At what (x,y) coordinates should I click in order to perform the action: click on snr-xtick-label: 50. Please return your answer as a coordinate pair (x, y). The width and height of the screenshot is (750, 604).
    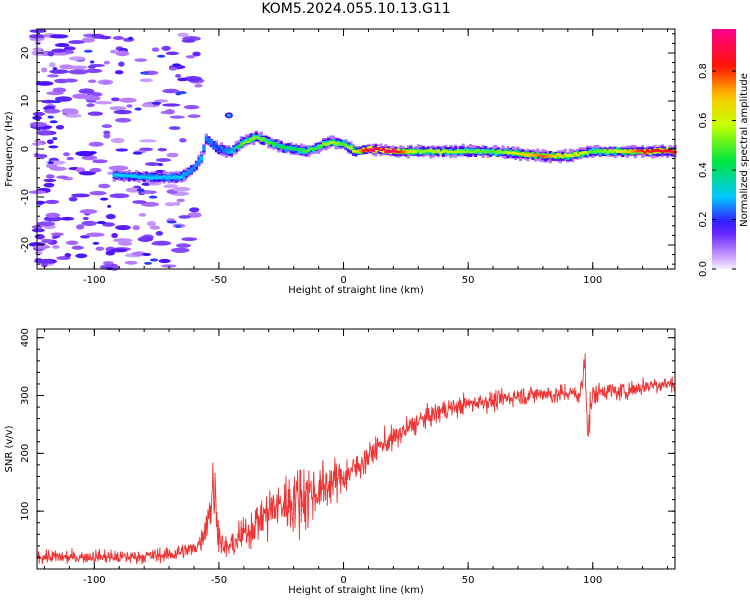
    Looking at the image, I should click on (468, 580).